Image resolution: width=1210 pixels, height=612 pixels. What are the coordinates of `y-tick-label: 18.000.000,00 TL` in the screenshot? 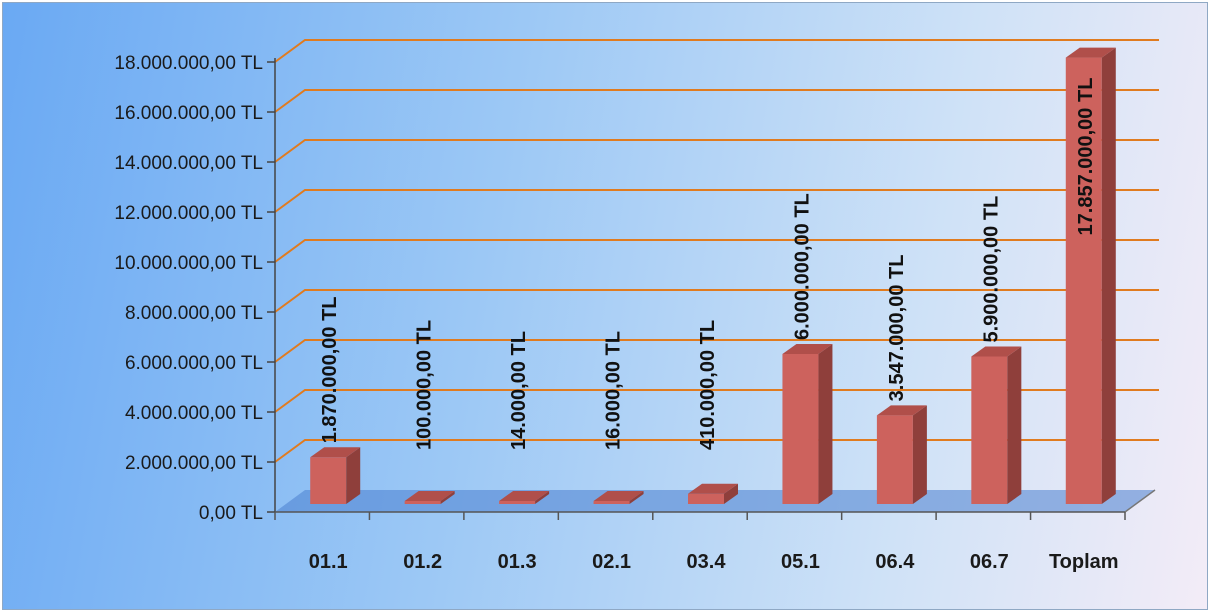 It's located at (188, 63).